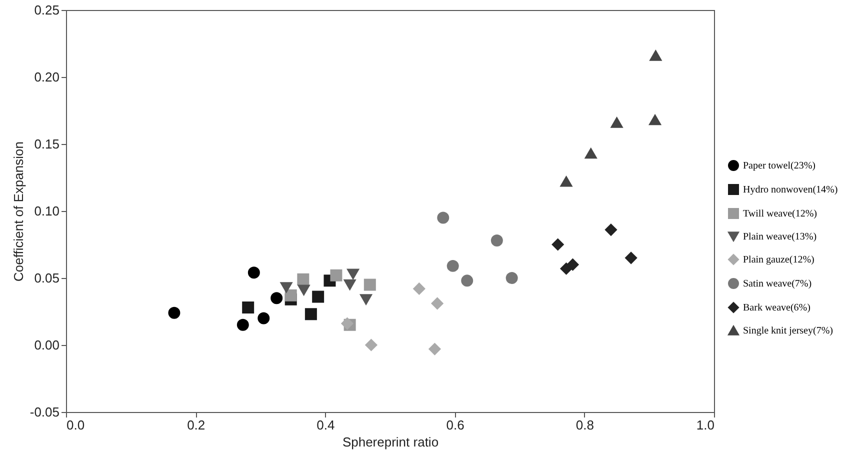 The width and height of the screenshot is (866, 452). Describe the element at coordinates (776, 308) in the screenshot. I see `legend-label: Bark weave(6%)` at that location.